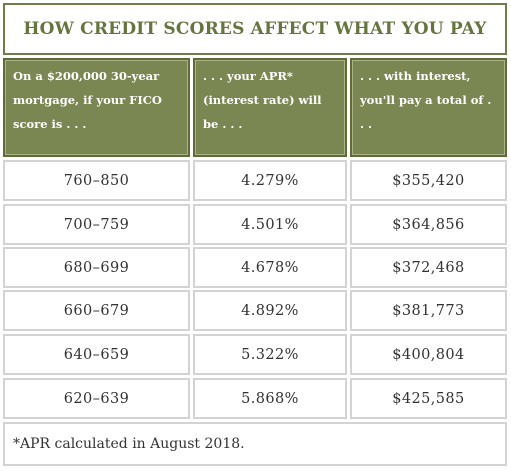 The height and width of the screenshot is (471, 511). What do you see at coordinates (270, 354) in the screenshot?
I see `table-cell: 5.322%` at bounding box center [270, 354].